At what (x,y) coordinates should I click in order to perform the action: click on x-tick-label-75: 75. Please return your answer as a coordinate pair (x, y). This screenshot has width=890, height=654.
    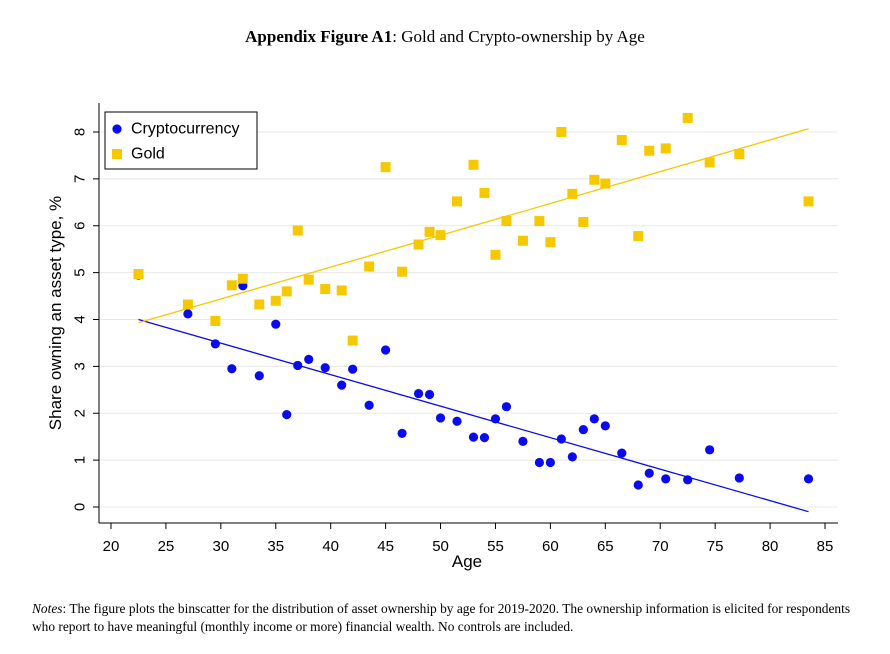
    Looking at the image, I should click on (715, 546).